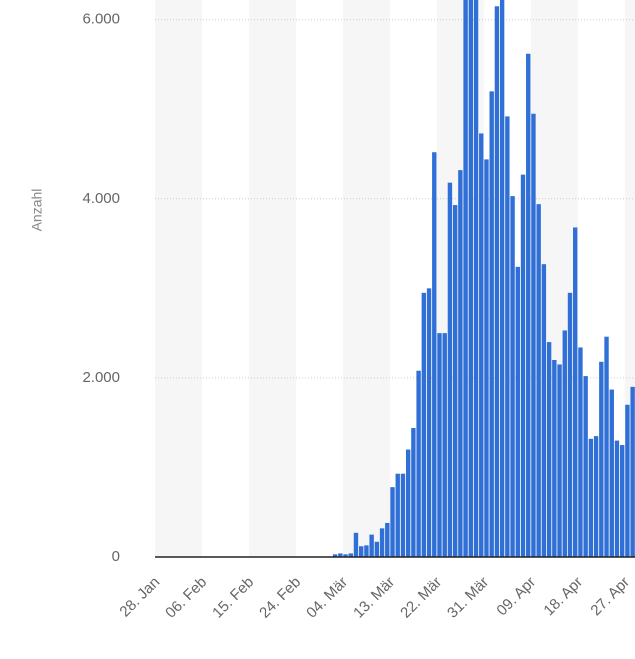  I want to click on x-tick-label: 18. Apr, so click(563, 597).